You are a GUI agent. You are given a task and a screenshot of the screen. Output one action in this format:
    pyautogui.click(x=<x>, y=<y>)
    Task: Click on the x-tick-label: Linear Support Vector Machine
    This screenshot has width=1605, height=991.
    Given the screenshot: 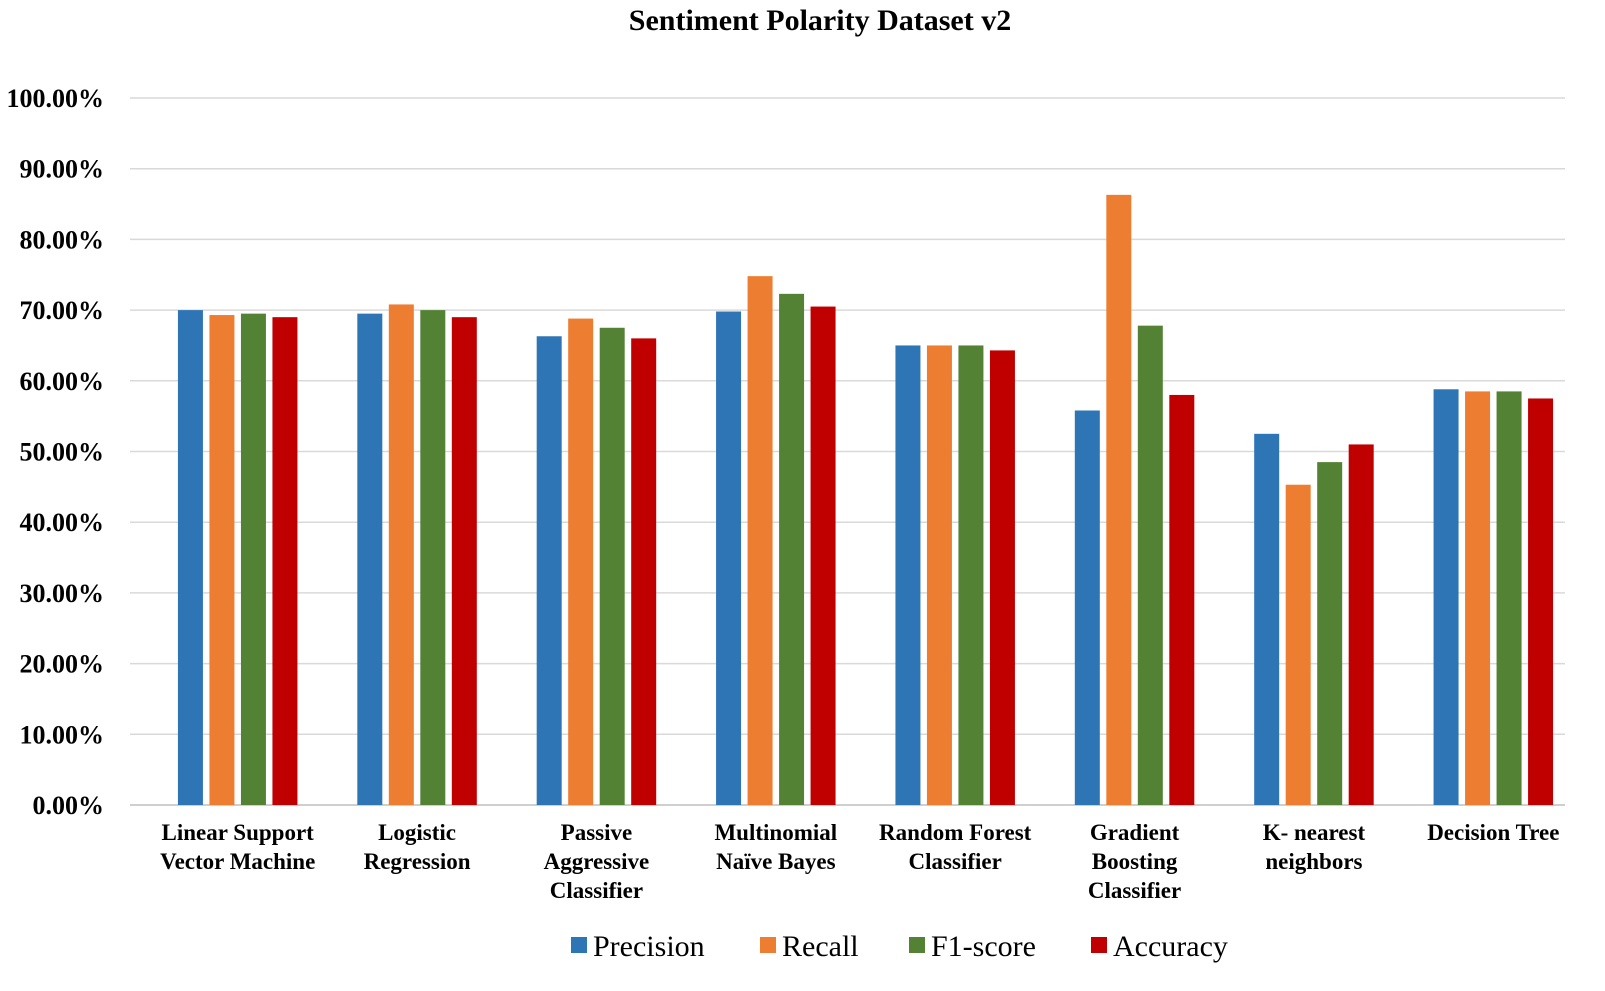 What is the action you would take?
    pyautogui.click(x=237, y=847)
    